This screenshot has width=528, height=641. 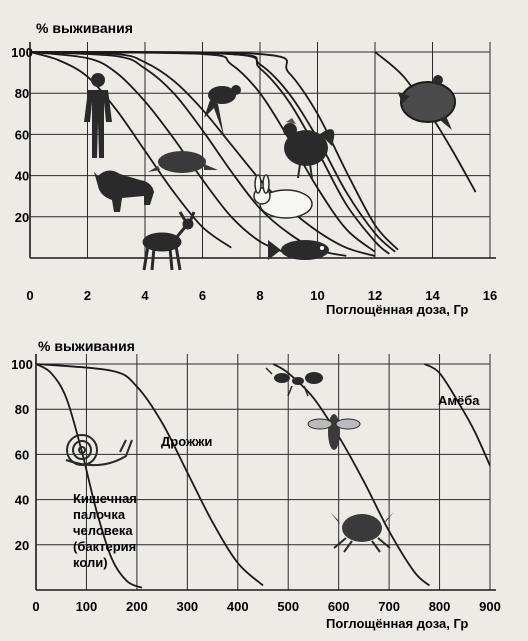 I want to click on x-tick-label: 6, so click(x=202, y=295).